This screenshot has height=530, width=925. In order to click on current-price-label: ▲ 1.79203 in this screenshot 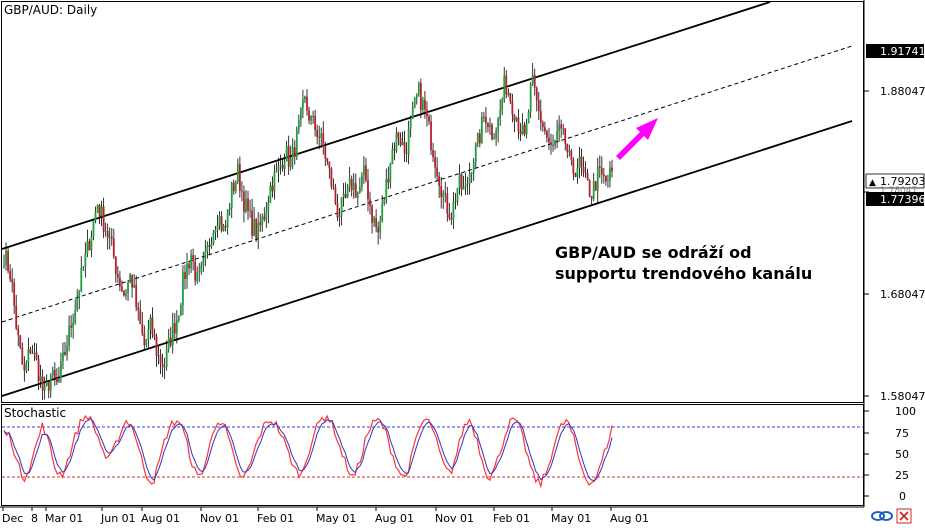, I will do `click(895, 181)`.